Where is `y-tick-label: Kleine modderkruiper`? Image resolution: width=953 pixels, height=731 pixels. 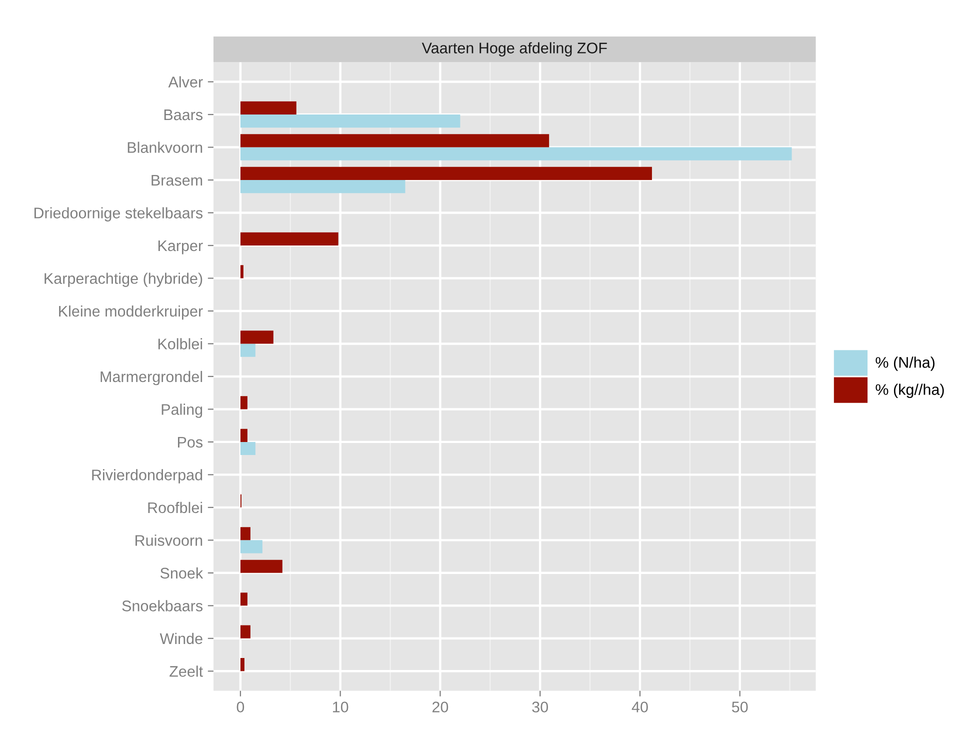 y-tick-label: Kleine modderkruiper is located at coordinates (131, 312).